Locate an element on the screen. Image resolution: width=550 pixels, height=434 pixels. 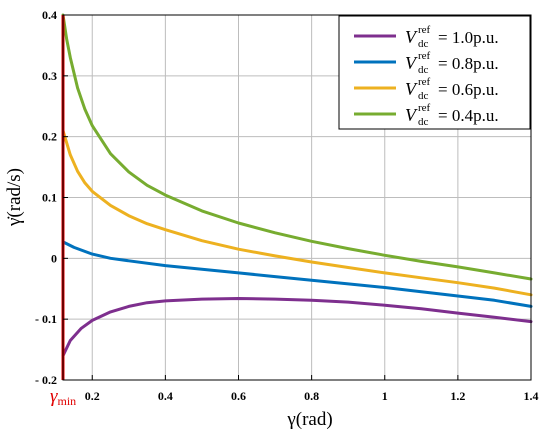
y-tick-label: - 0.1 is located at coordinates (46, 319).